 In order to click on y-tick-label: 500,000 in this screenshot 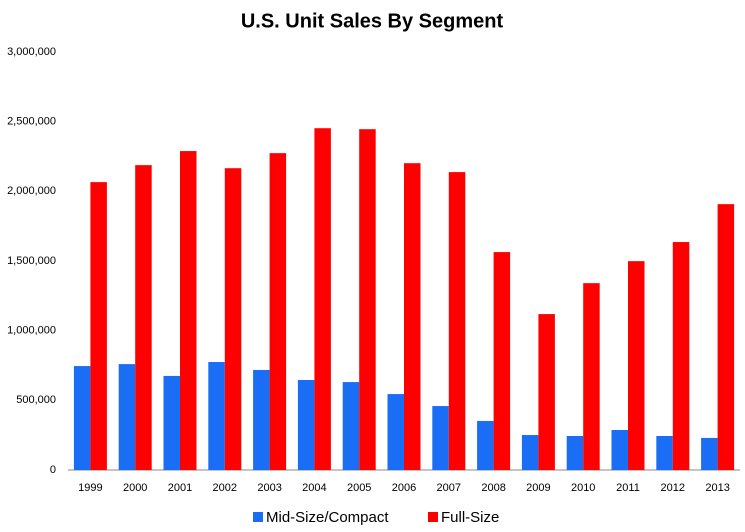, I will do `click(36, 400)`.